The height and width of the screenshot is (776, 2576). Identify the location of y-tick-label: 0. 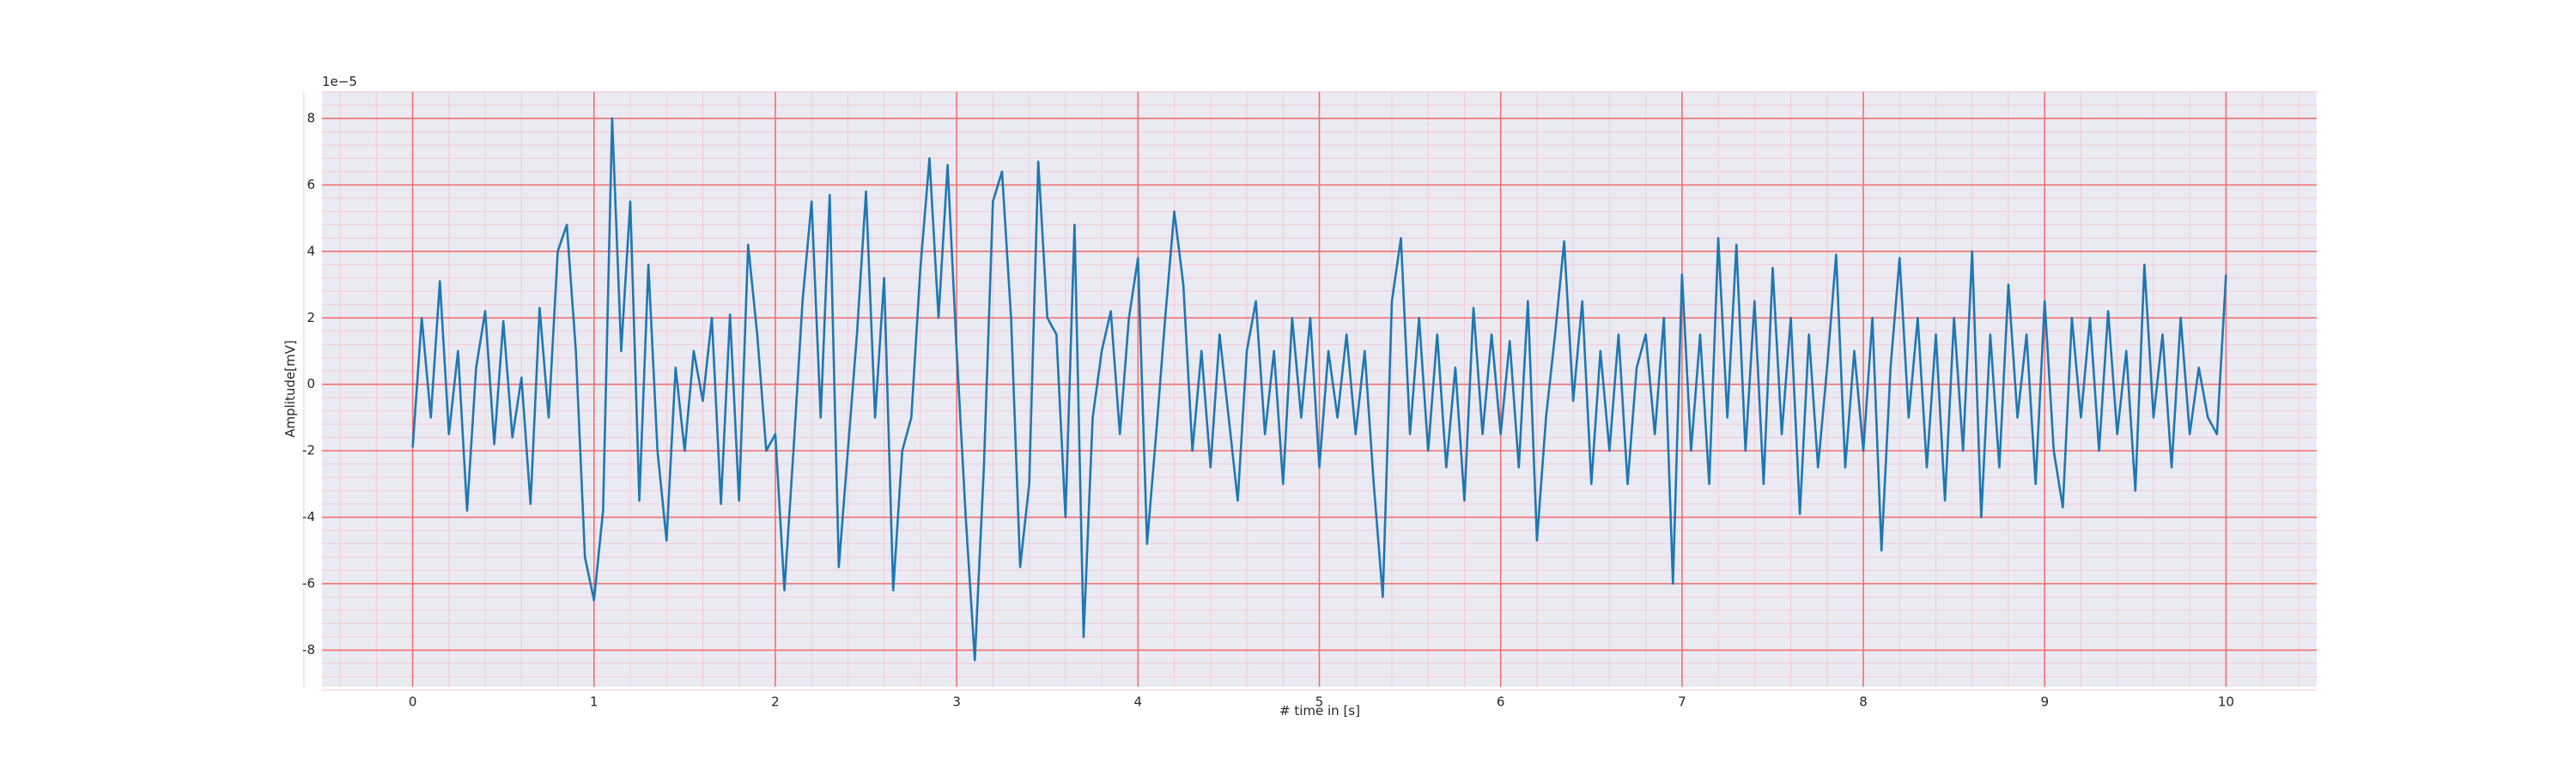
(311, 383).